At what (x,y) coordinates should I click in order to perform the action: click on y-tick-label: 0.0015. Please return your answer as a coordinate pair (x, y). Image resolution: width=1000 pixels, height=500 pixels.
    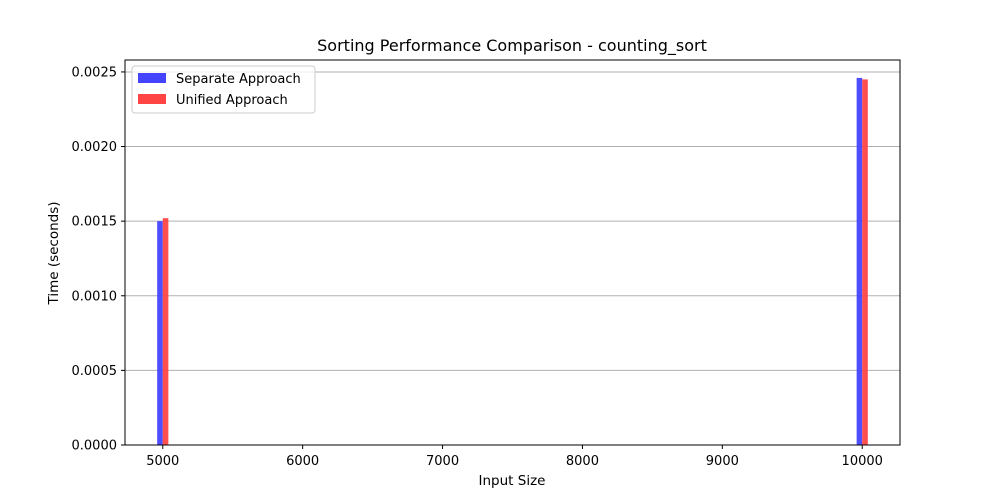
    Looking at the image, I should click on (95, 222).